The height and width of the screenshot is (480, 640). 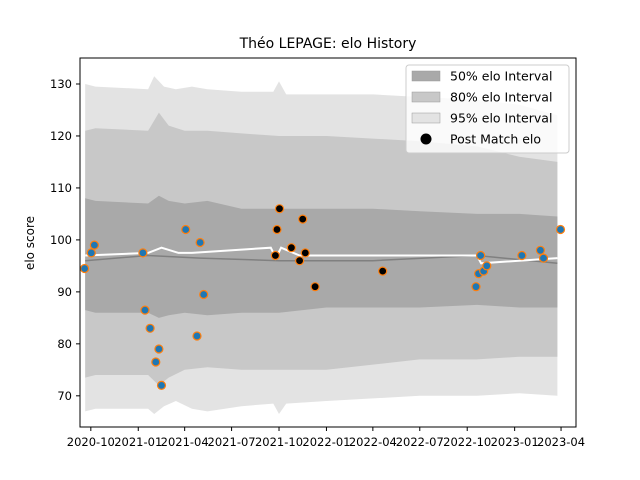 I want to click on y-tick-label: 80, so click(x=64, y=344).